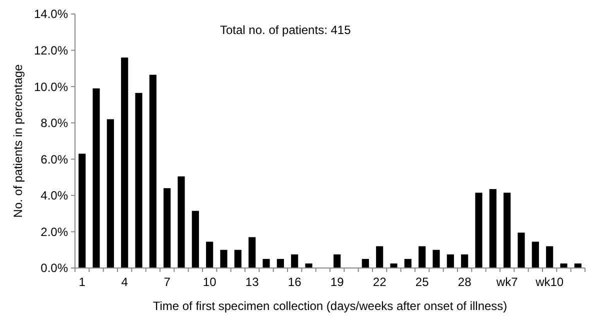 The height and width of the screenshot is (322, 600). What do you see at coordinates (124, 282) in the screenshot?
I see `x-tick-label: 4` at bounding box center [124, 282].